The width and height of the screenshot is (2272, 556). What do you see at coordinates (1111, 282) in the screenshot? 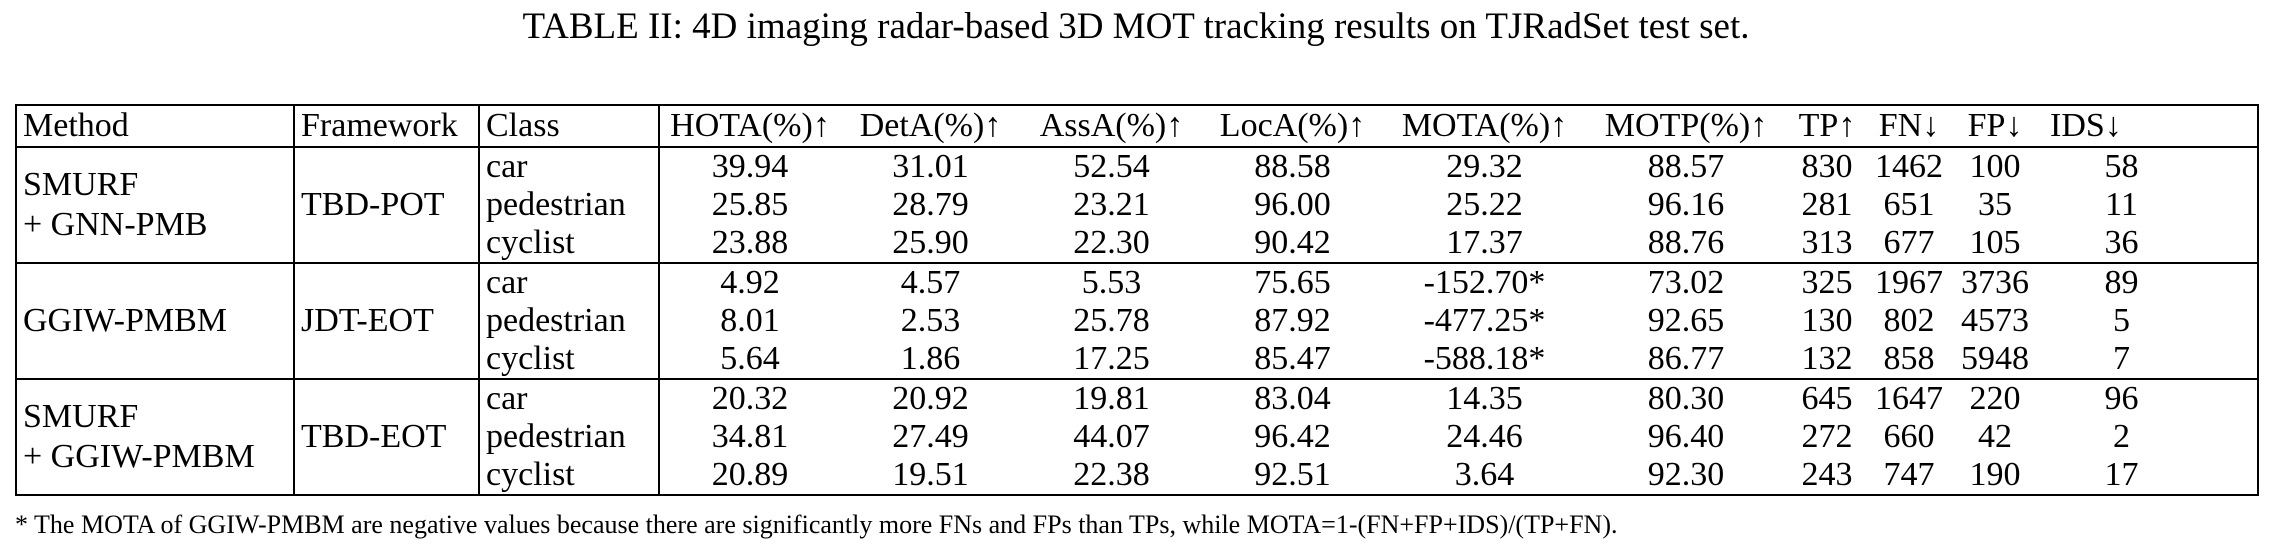
I see `metric-cell: 5.53` at bounding box center [1111, 282].